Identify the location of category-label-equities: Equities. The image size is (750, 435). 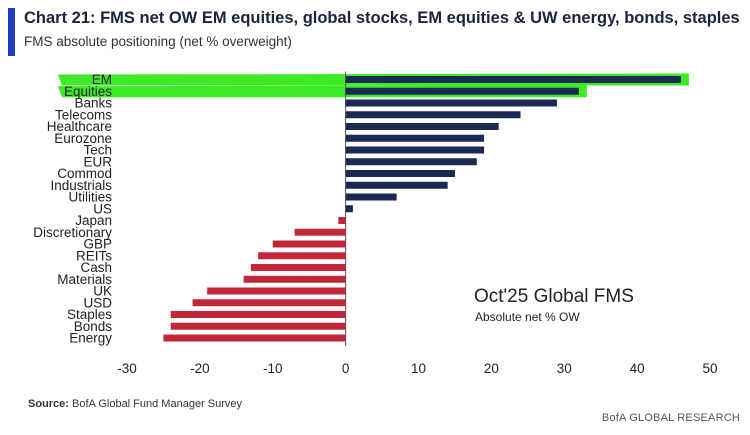
(88, 91).